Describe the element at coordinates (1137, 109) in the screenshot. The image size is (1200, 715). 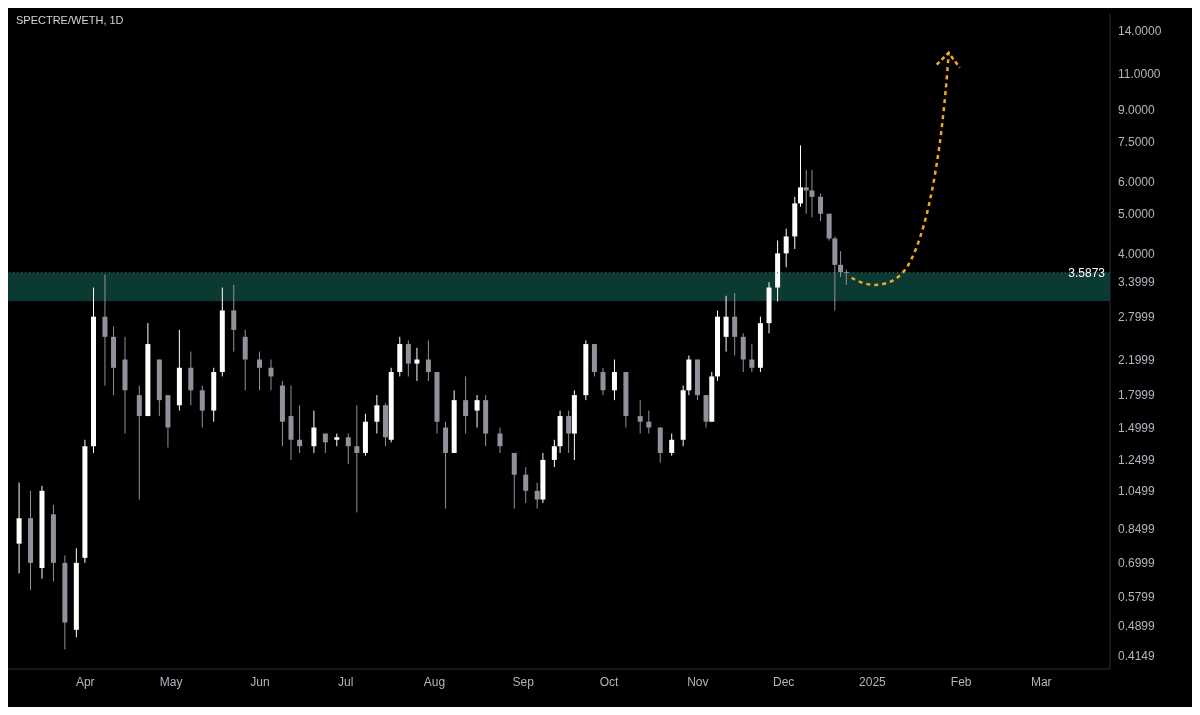
I see `y-tick-label: 9.0000` at that location.